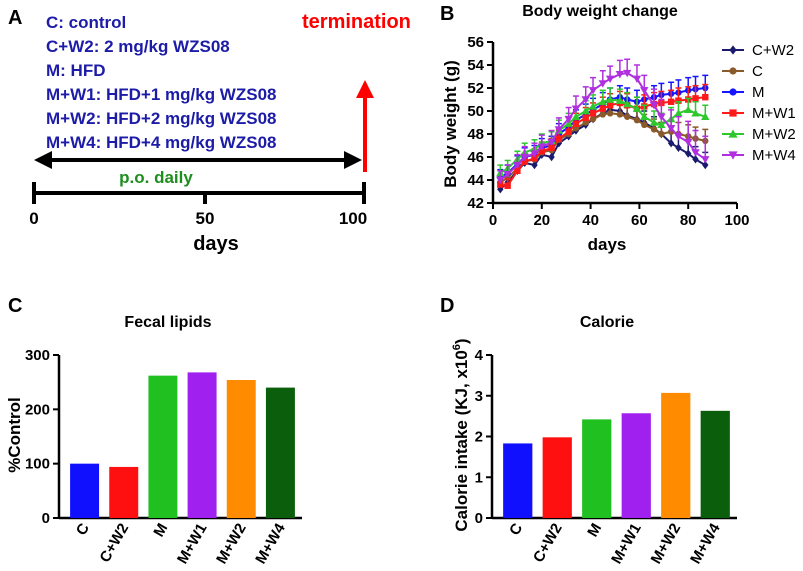 The height and width of the screenshot is (571, 803). Describe the element at coordinates (33, 218) in the screenshot. I see `timeline-tick-label-0: 0` at that location.